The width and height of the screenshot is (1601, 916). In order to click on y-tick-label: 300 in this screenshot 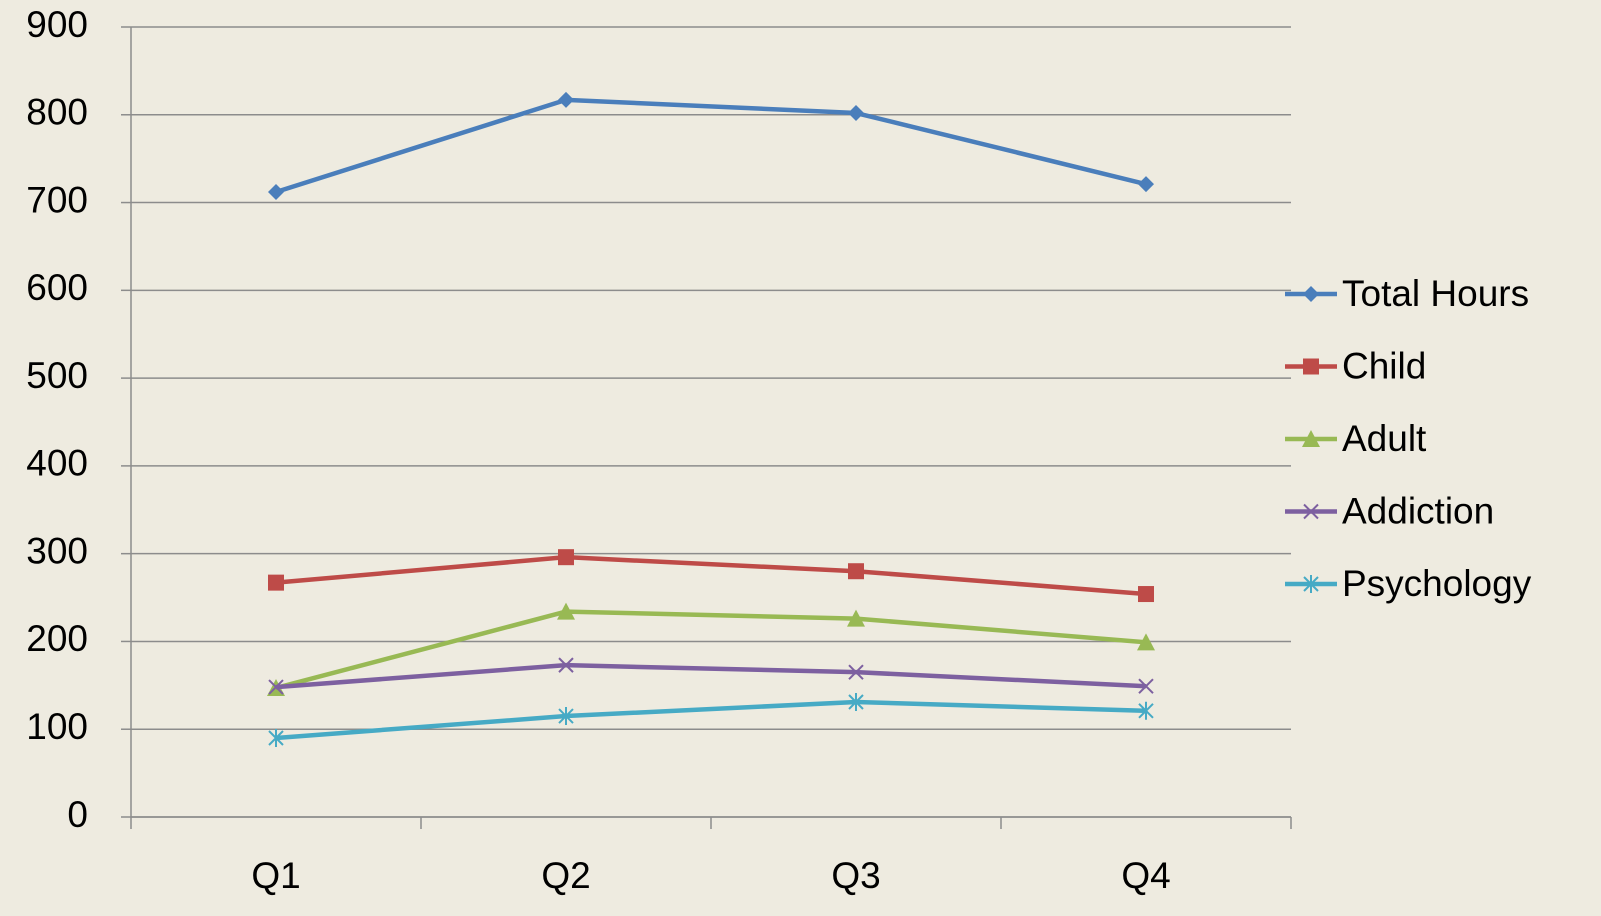, I will do `click(57, 550)`.